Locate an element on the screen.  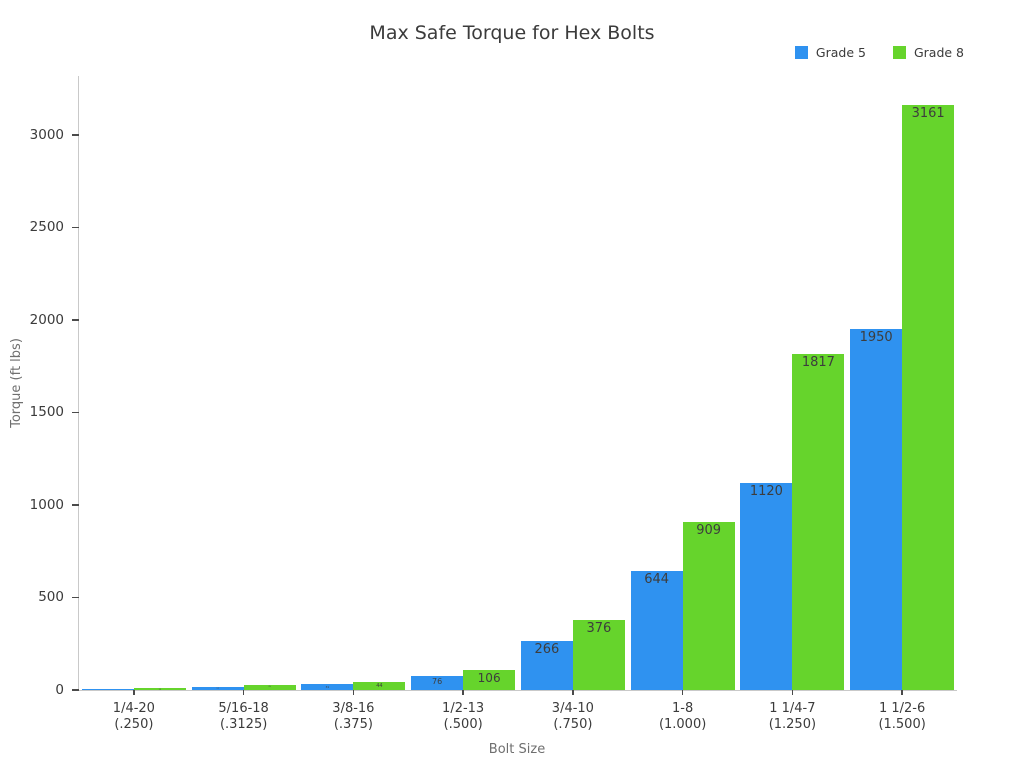
bar-value-label: 644 is located at coordinates (657, 579).